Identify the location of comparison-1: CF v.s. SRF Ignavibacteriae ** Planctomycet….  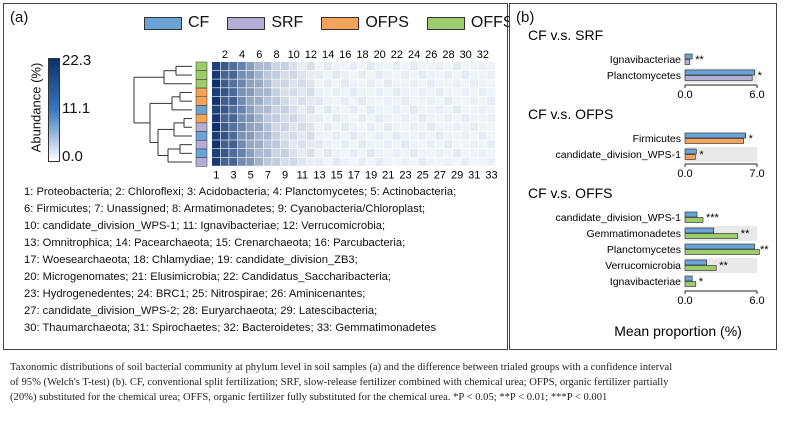
(646, 64).